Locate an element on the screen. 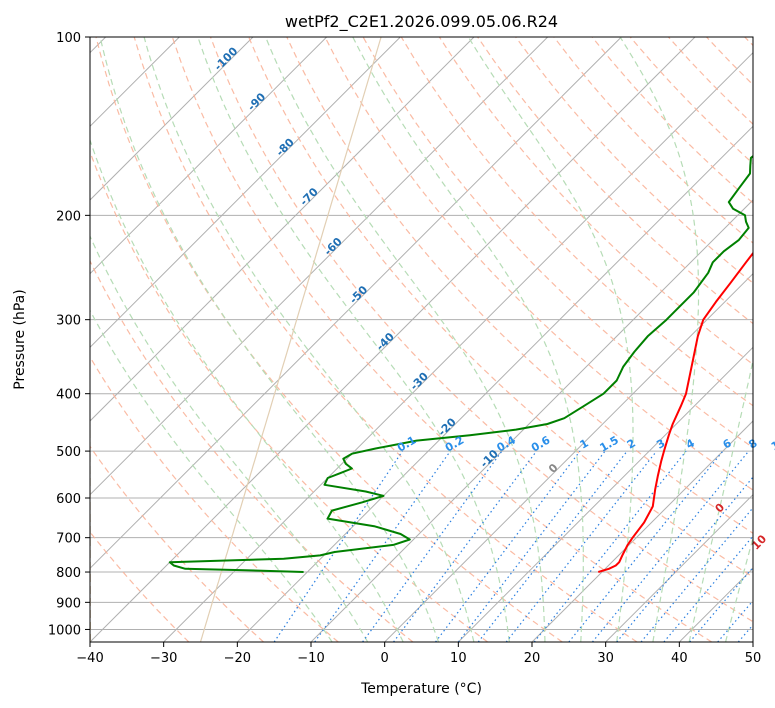 This screenshot has height=708, width=775. x-tick-label: 0 is located at coordinates (385, 658).